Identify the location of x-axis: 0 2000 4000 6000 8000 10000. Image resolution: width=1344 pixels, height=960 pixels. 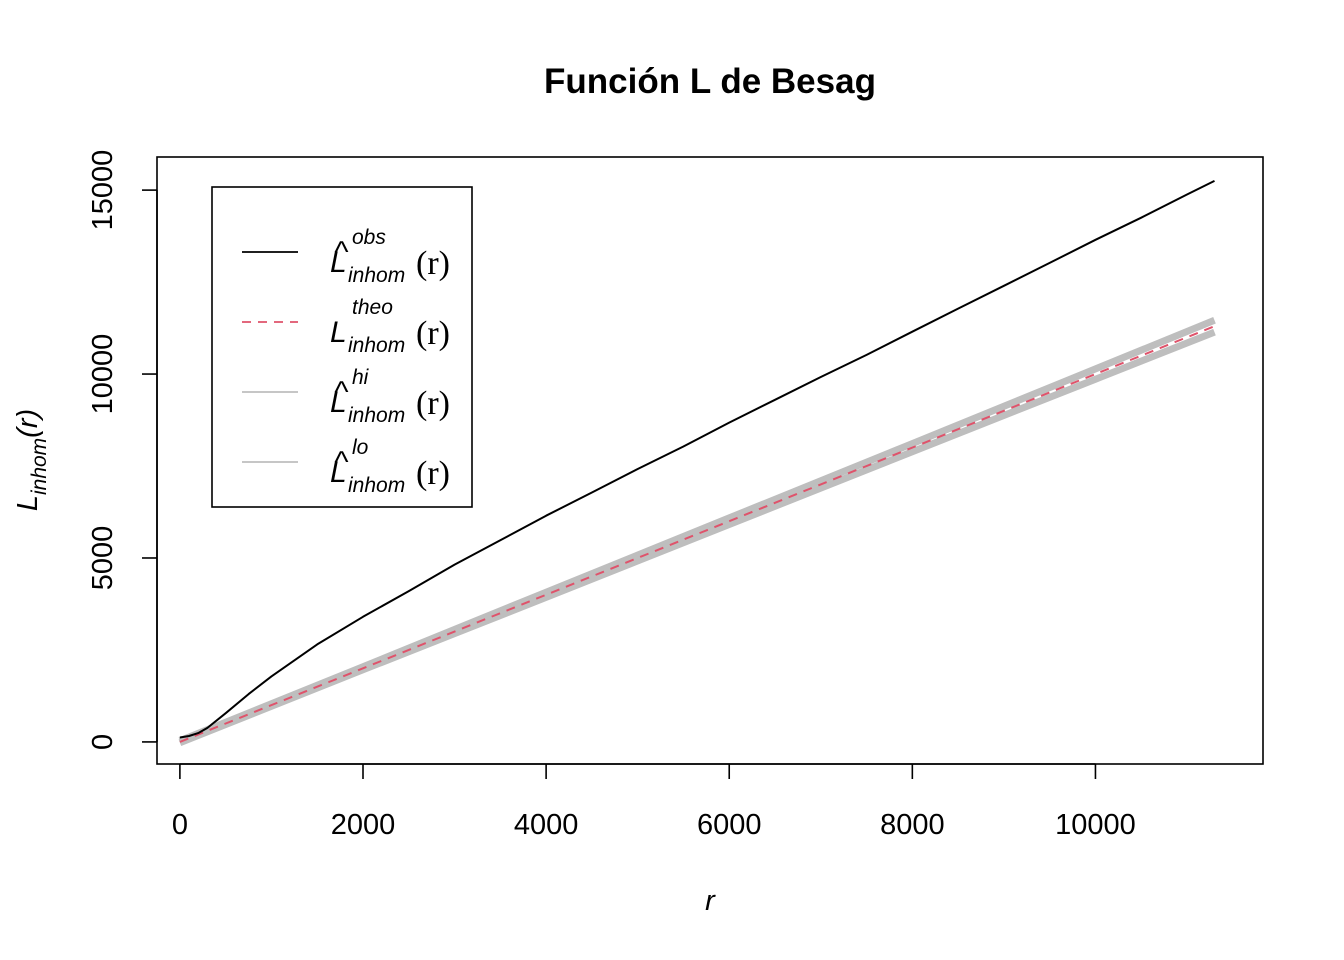
(654, 802).